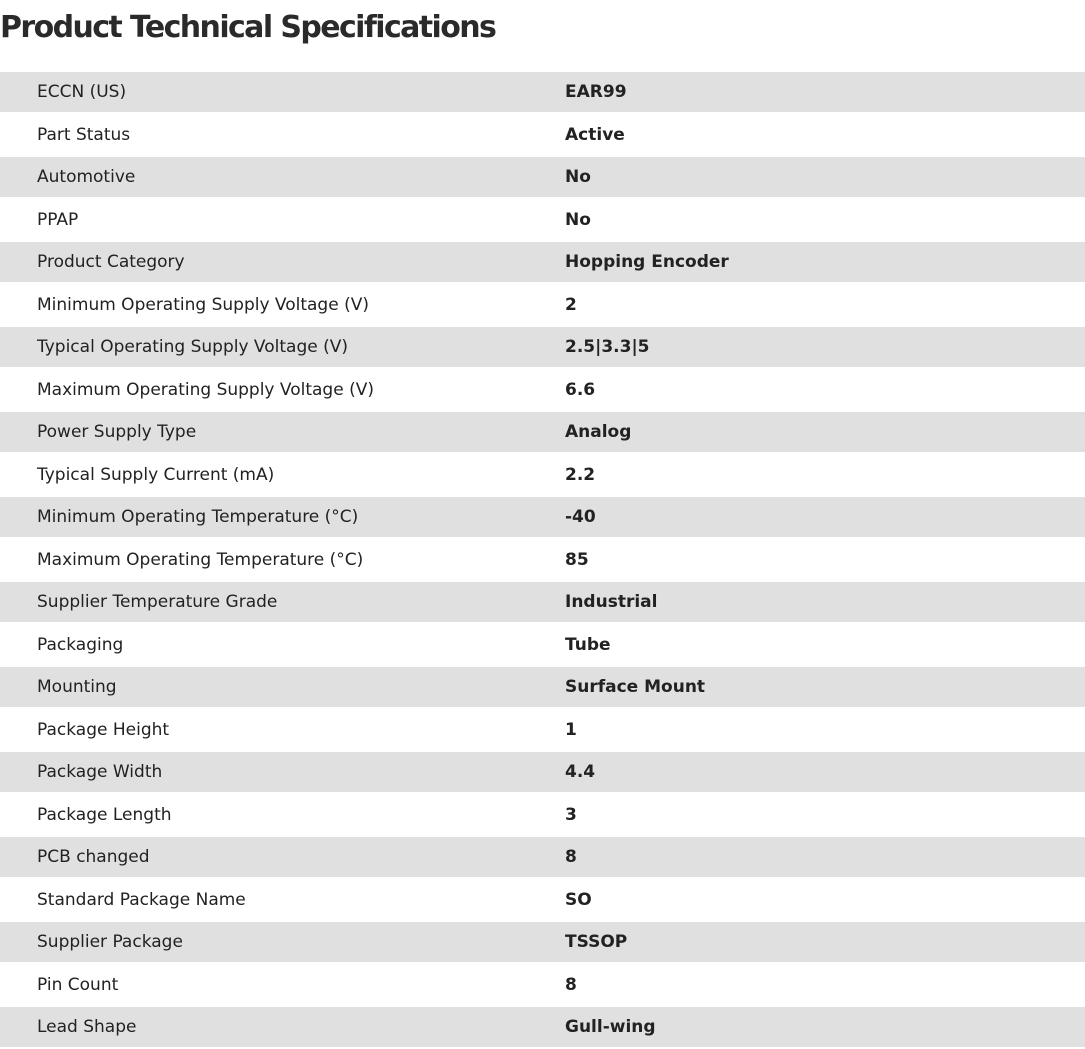  What do you see at coordinates (156, 474) in the screenshot?
I see `spec-label: Typical Supply Current (mA)` at bounding box center [156, 474].